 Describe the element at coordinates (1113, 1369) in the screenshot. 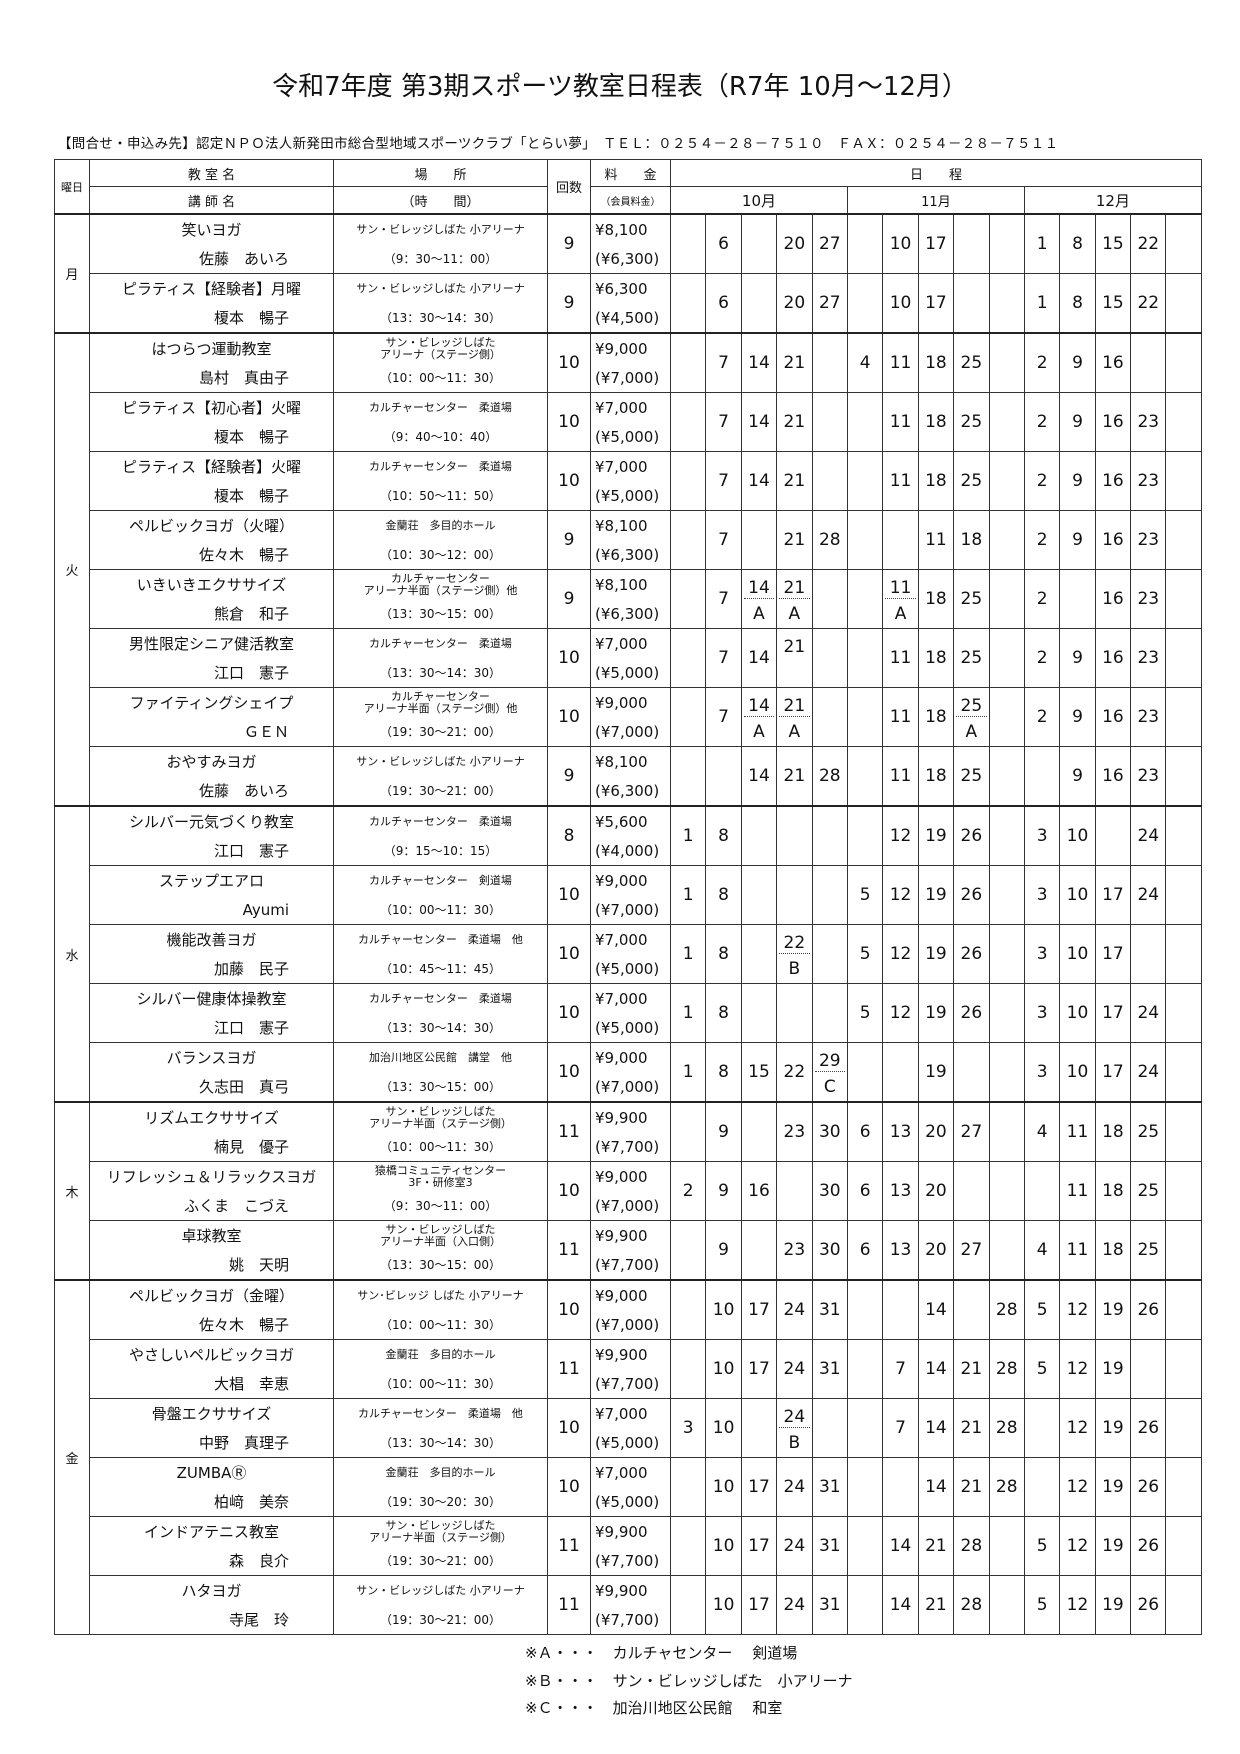

I see `date-cell: 19` at that location.